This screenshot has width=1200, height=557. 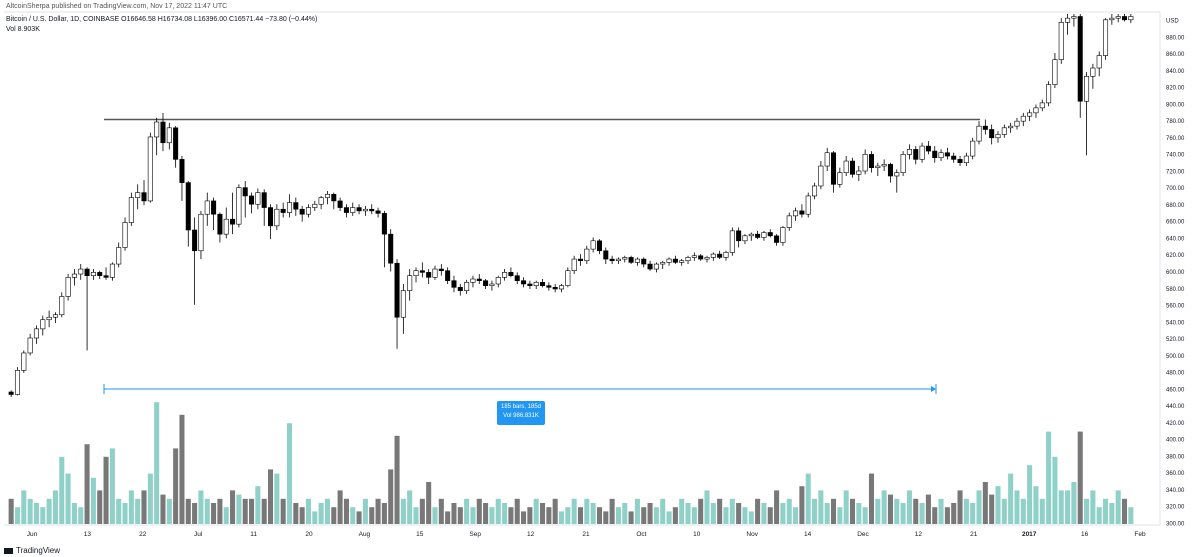 What do you see at coordinates (32, 550) in the screenshot?
I see `tradingview-logo: TradingView` at bounding box center [32, 550].